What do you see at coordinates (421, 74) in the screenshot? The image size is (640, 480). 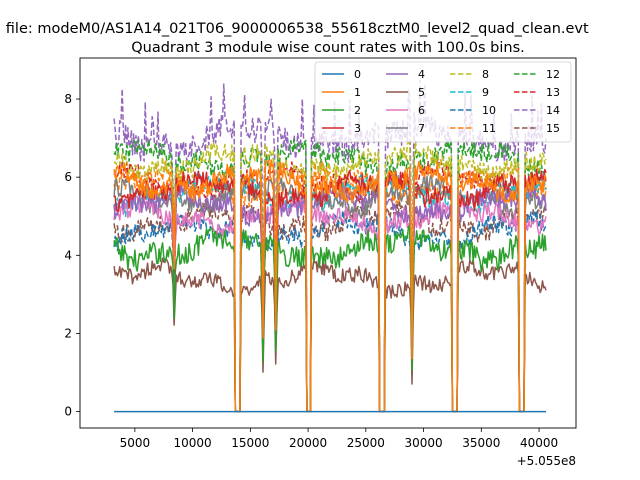 I see `legend-label-4: 4` at bounding box center [421, 74].